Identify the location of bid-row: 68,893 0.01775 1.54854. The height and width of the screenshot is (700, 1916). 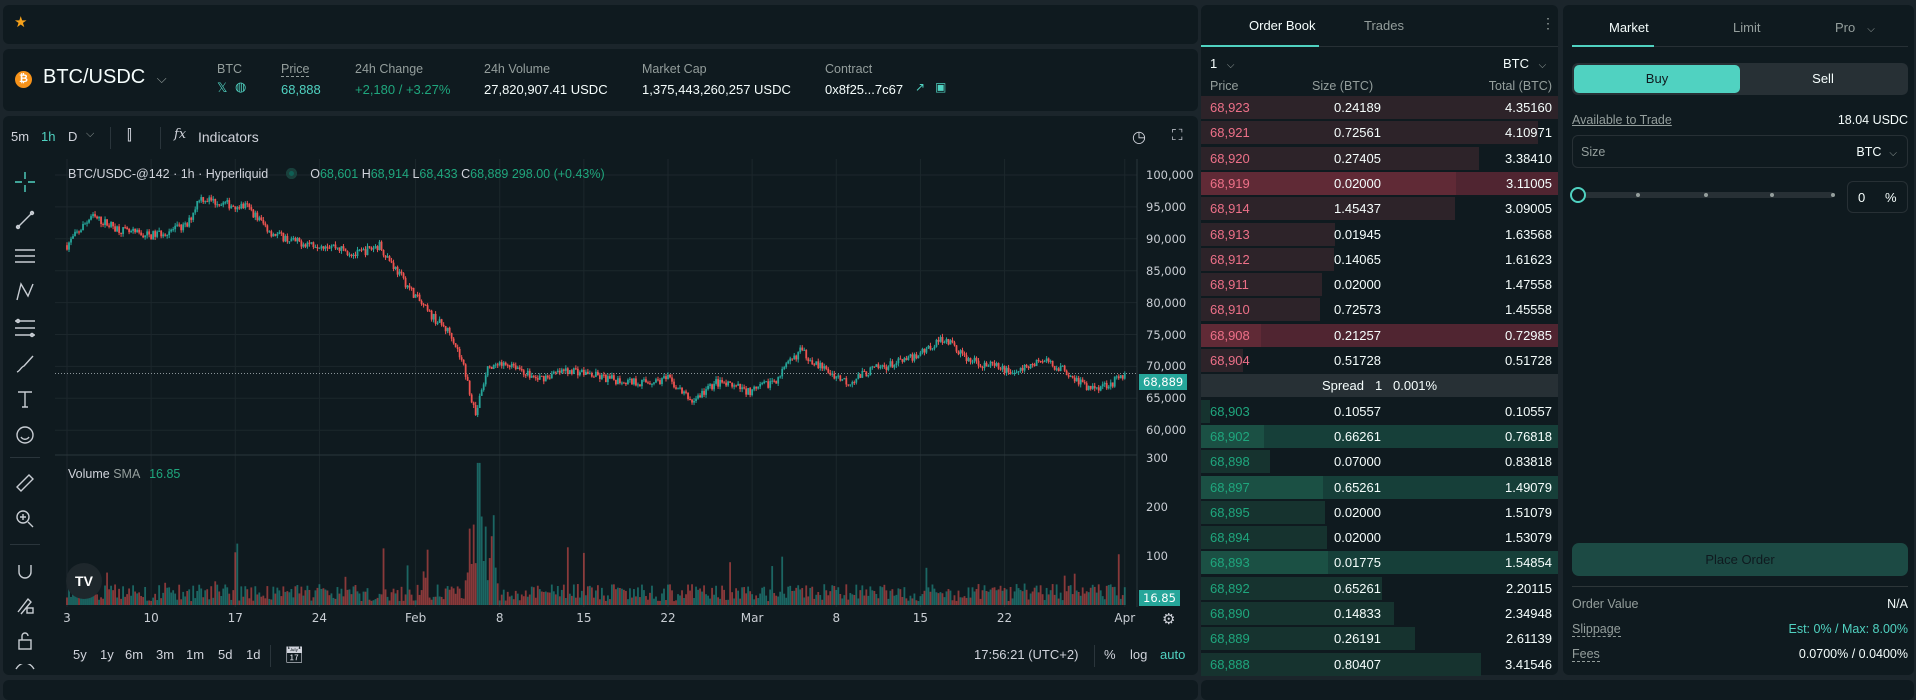
(1379, 563).